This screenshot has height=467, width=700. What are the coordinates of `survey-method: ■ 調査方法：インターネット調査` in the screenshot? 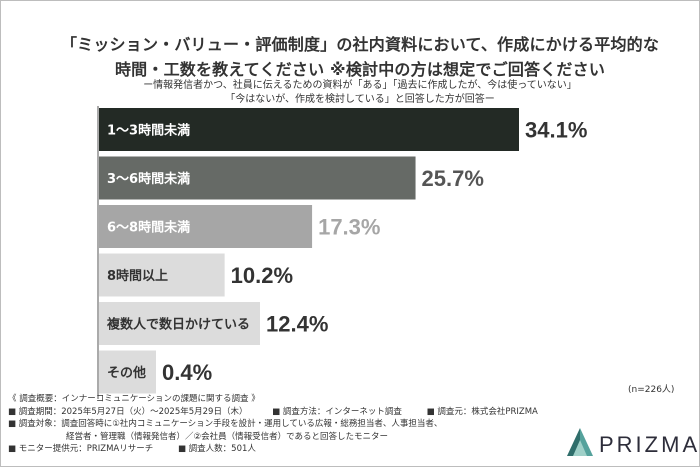 It's located at (337, 411).